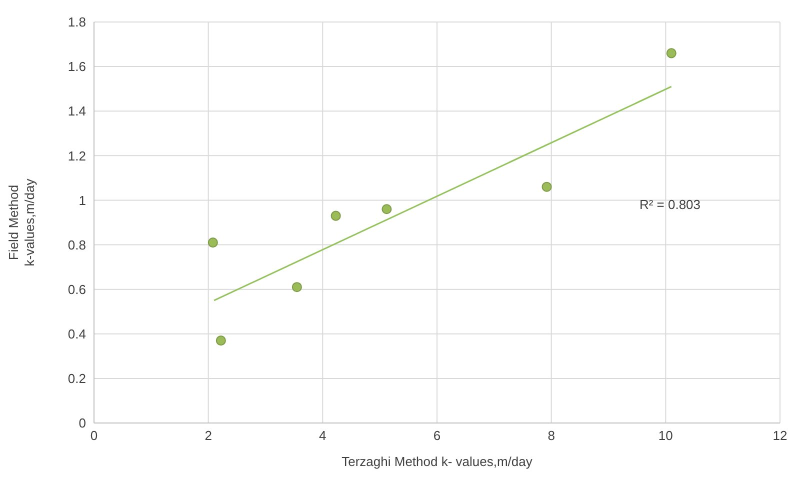  What do you see at coordinates (82, 200) in the screenshot?
I see `y-tick-label: 1` at bounding box center [82, 200].